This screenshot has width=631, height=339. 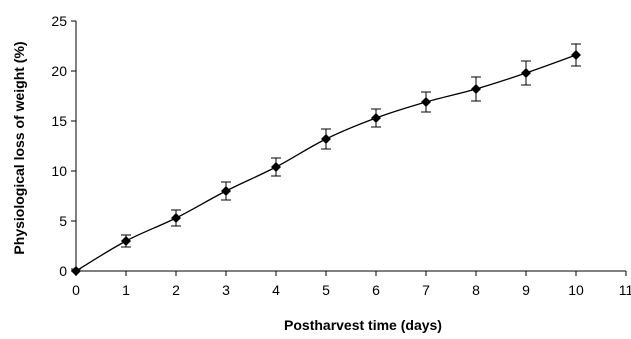 I want to click on x-tick-label: 0, so click(x=76, y=290).